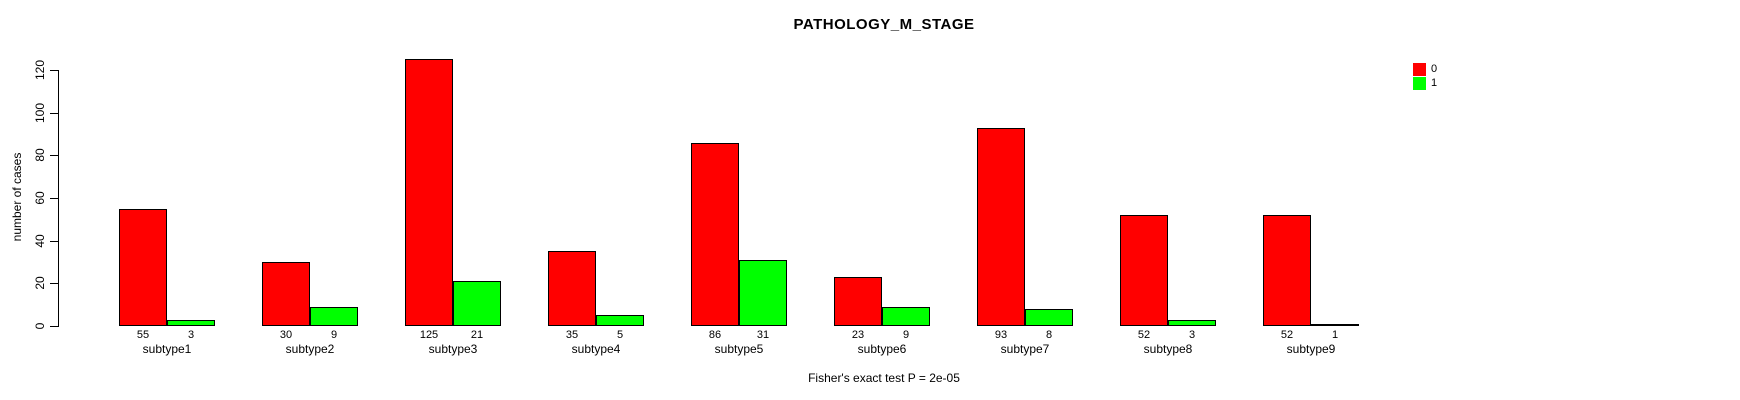  I want to click on bar-1-subtype8, so click(1192, 323).